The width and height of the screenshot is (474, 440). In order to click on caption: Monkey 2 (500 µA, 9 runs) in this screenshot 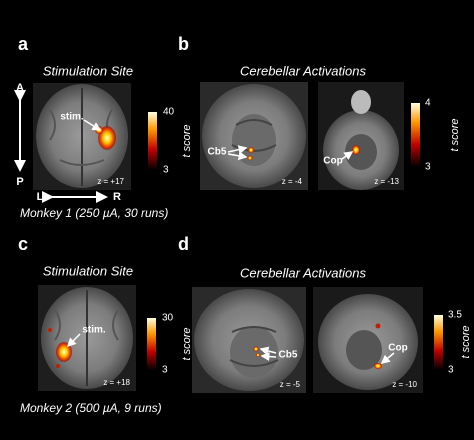, I will do `click(91, 408)`.